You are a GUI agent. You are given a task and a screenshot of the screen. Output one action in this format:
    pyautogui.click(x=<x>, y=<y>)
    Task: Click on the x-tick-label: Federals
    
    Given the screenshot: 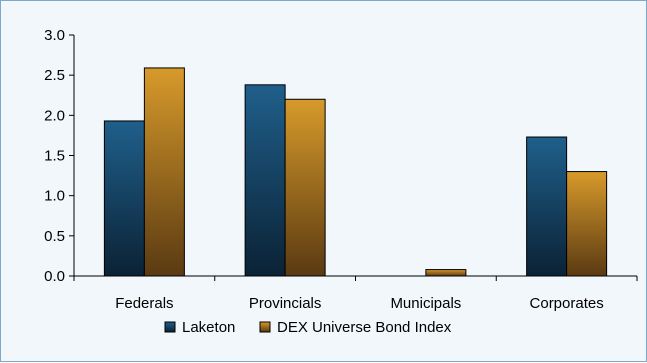 What is the action you would take?
    pyautogui.click(x=144, y=303)
    